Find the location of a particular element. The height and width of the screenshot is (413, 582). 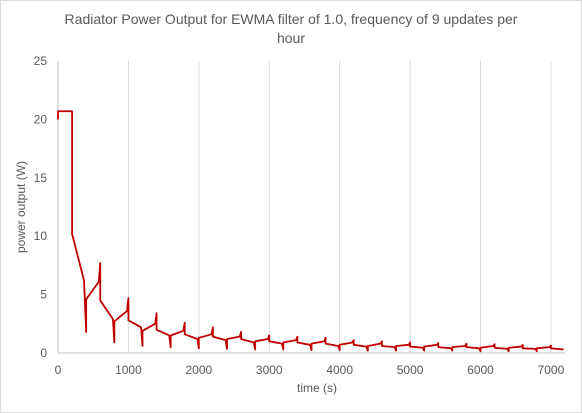

x-tick-label-1000: 1000 is located at coordinates (128, 370).